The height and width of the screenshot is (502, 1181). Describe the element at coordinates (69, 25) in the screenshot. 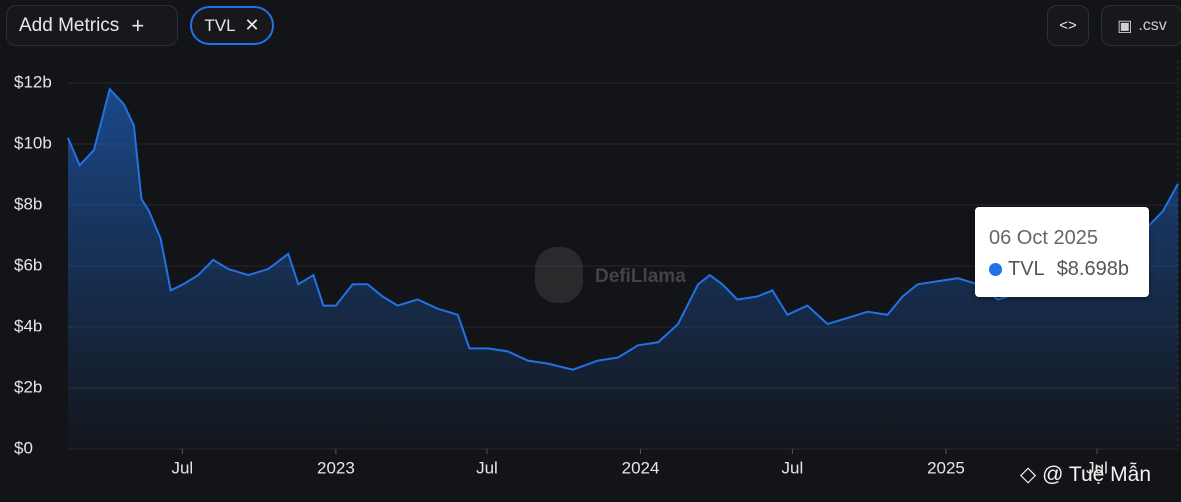

I see `label: Add Metrics` at that location.